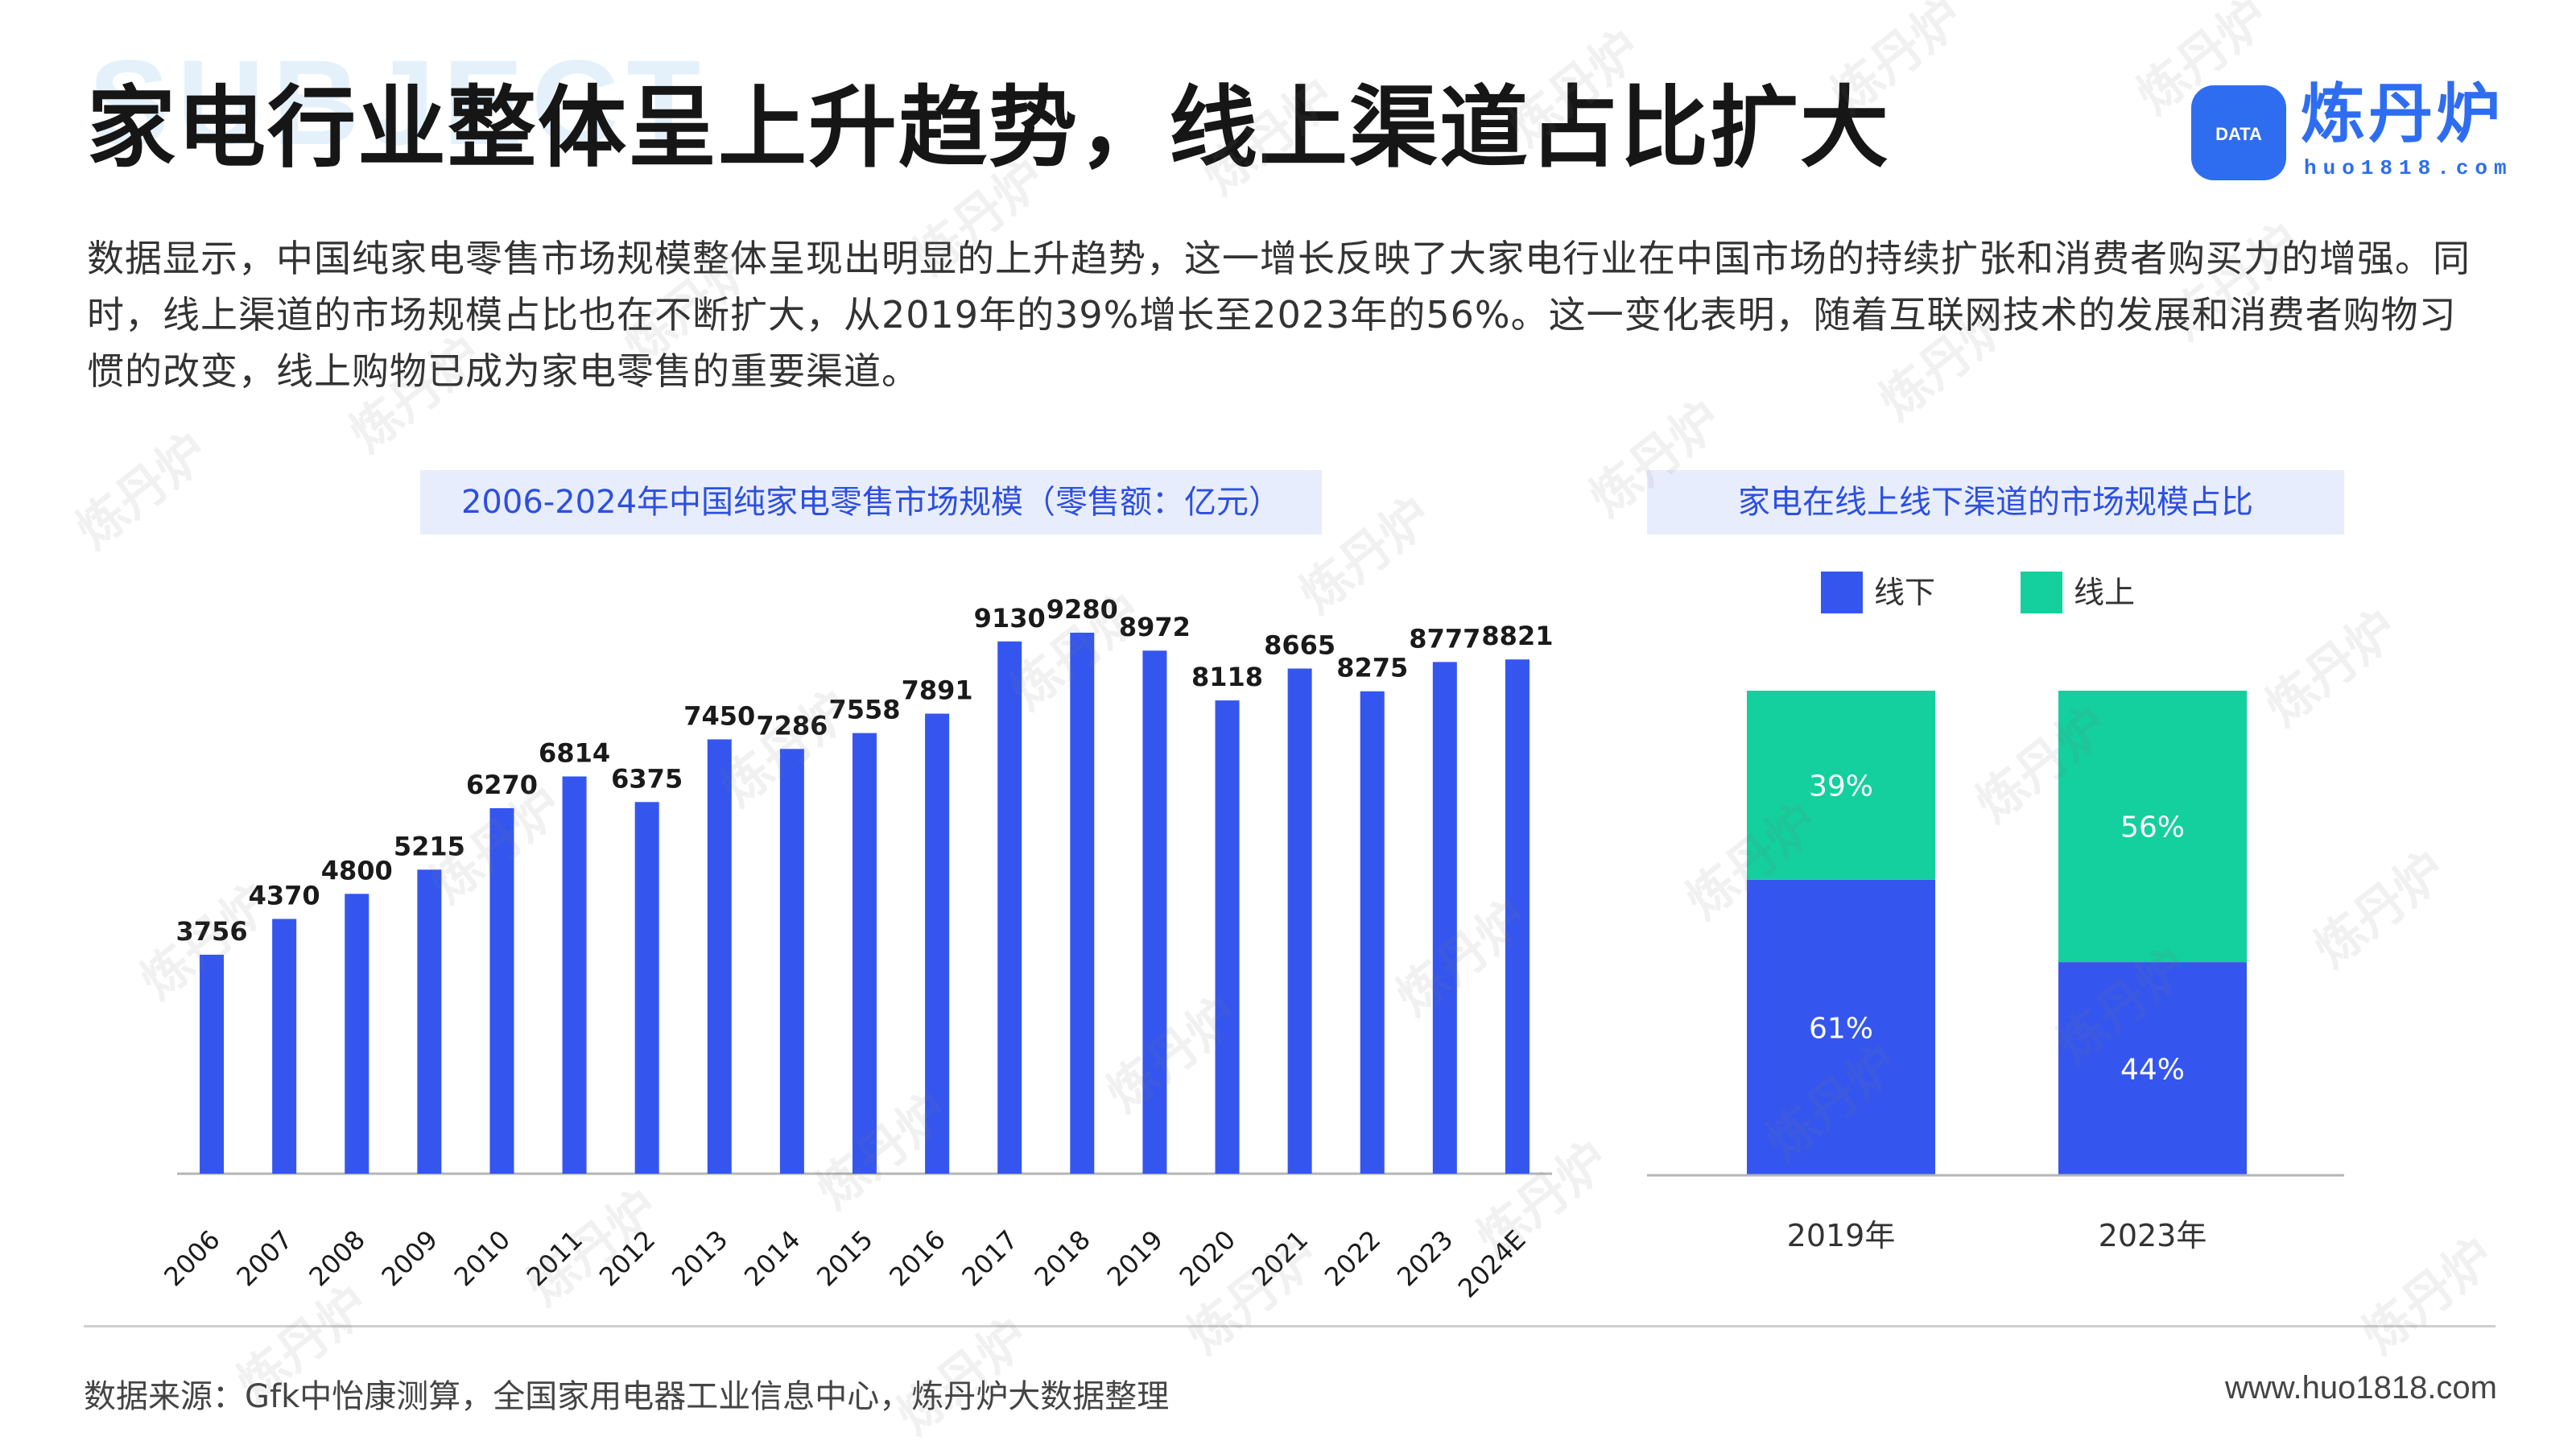 Image resolution: width=2576 pixels, height=1449 pixels. What do you see at coordinates (719, 715) in the screenshot?
I see `bar-value-label: 7450` at bounding box center [719, 715].